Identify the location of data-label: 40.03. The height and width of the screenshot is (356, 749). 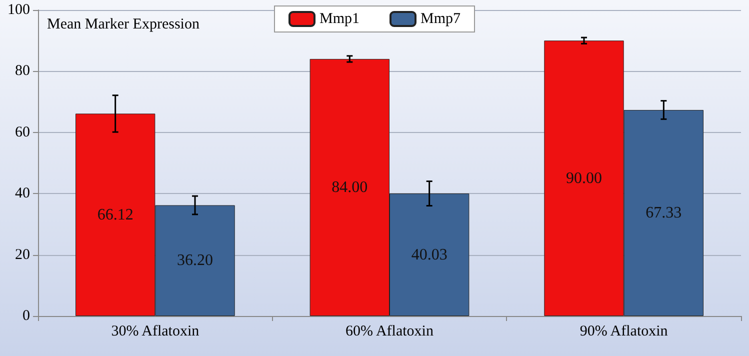
(429, 255).